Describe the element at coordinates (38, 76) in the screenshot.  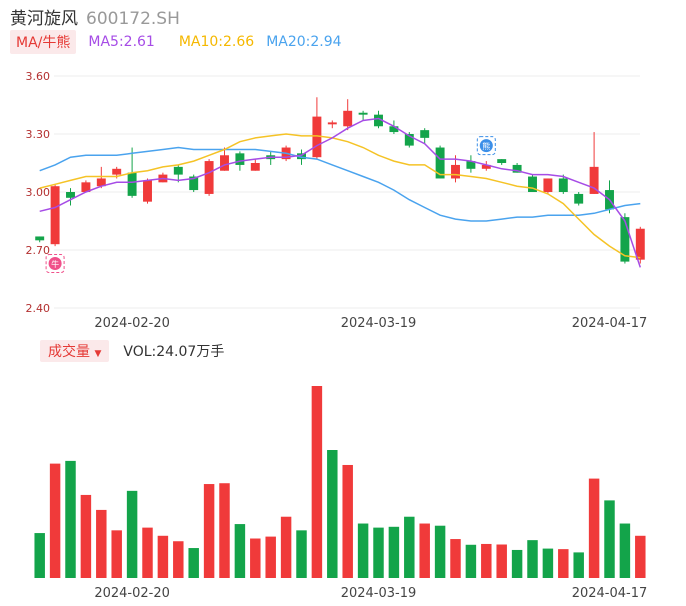
I see `y-tick-label: 3.60` at that location.